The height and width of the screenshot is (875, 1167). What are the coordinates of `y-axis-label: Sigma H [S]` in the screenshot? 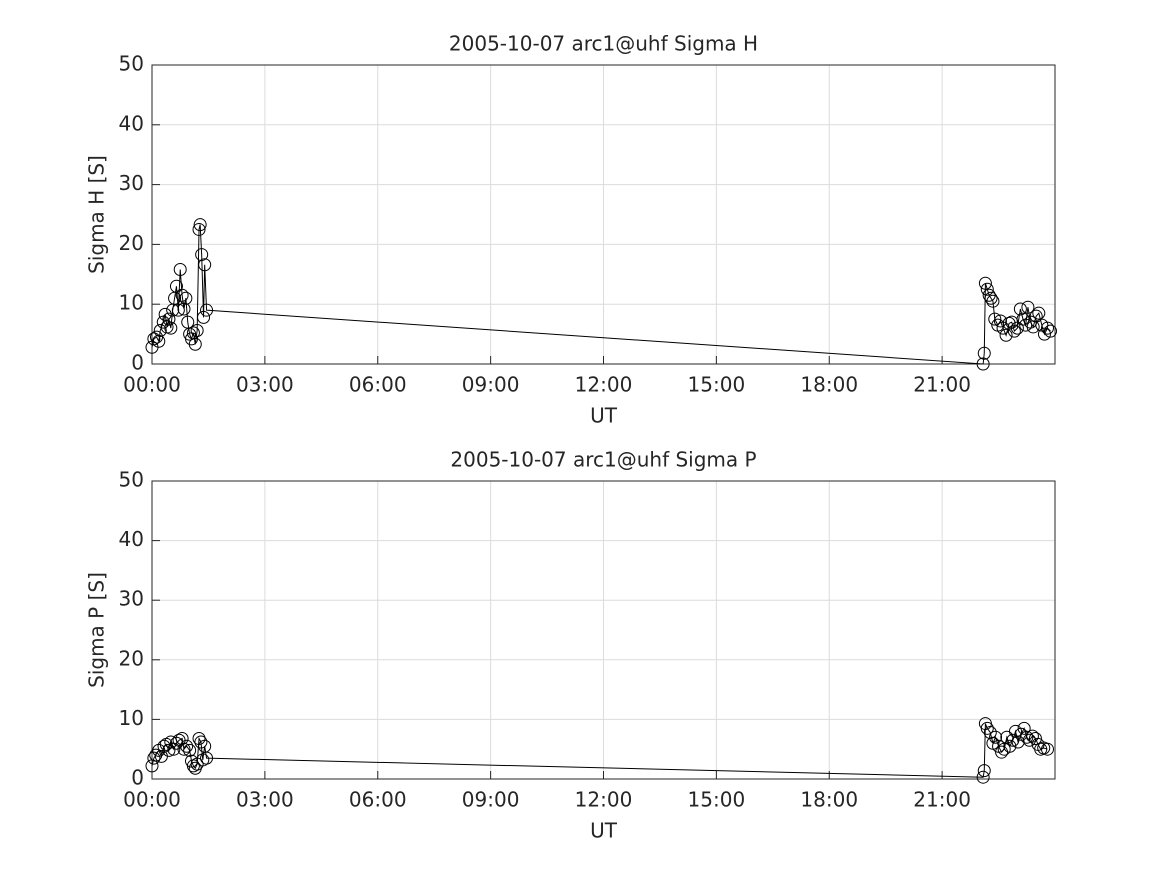 It's located at (97, 214).